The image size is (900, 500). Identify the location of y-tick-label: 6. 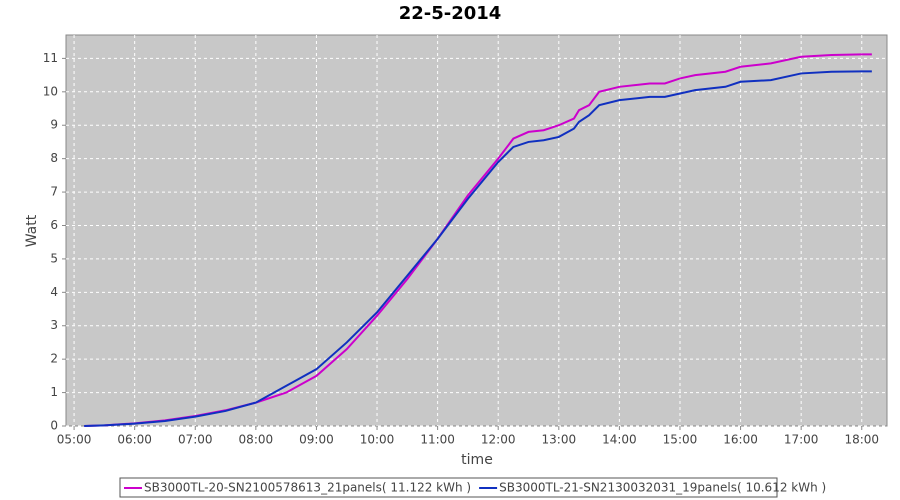
(54, 225).